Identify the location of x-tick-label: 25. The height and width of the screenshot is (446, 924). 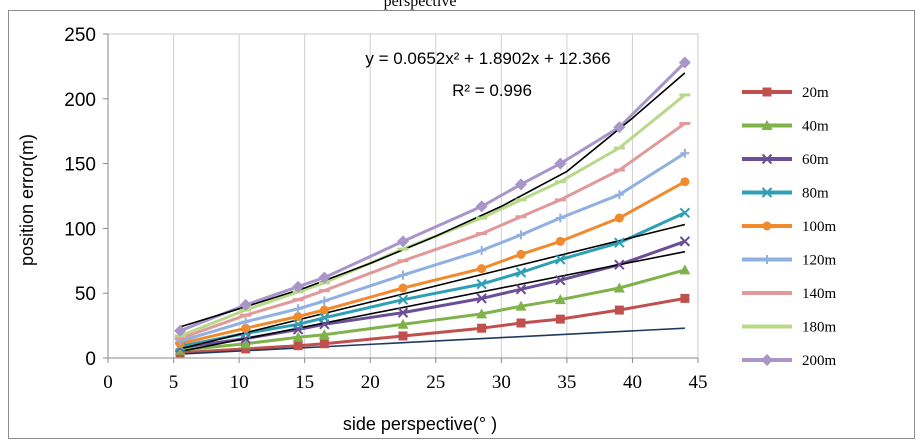
(435, 382).